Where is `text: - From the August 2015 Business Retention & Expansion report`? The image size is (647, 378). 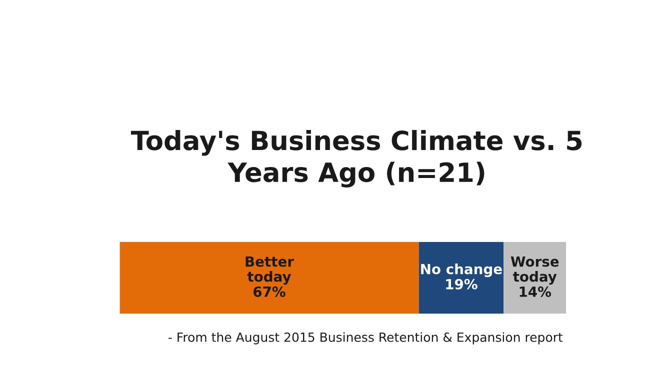 text: - From the August 2015 Business Retention & Expansion report is located at coordinates (365, 338).